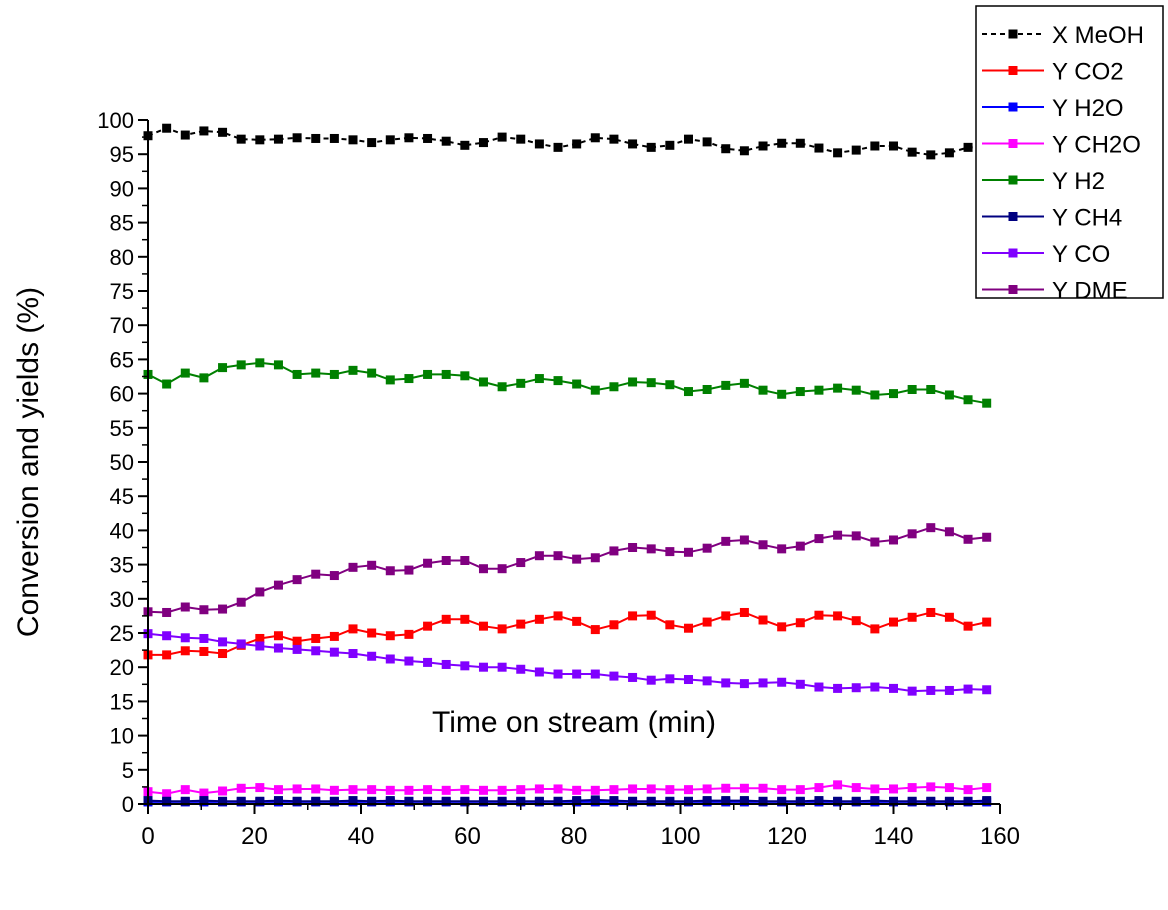 The height and width of the screenshot is (910, 1168). Describe the element at coordinates (680, 836) in the screenshot. I see `x-tick-label: 100` at that location.